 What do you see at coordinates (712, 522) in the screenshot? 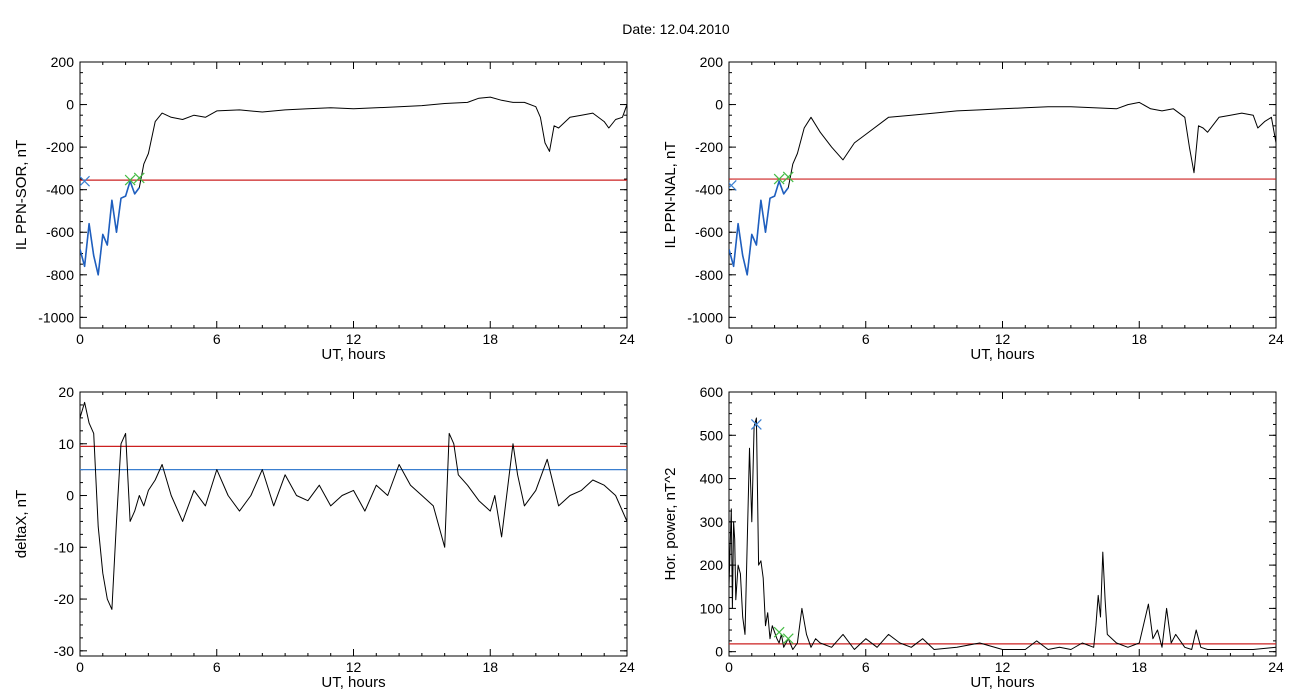
I see `y-tick-label: 300` at bounding box center [712, 522].